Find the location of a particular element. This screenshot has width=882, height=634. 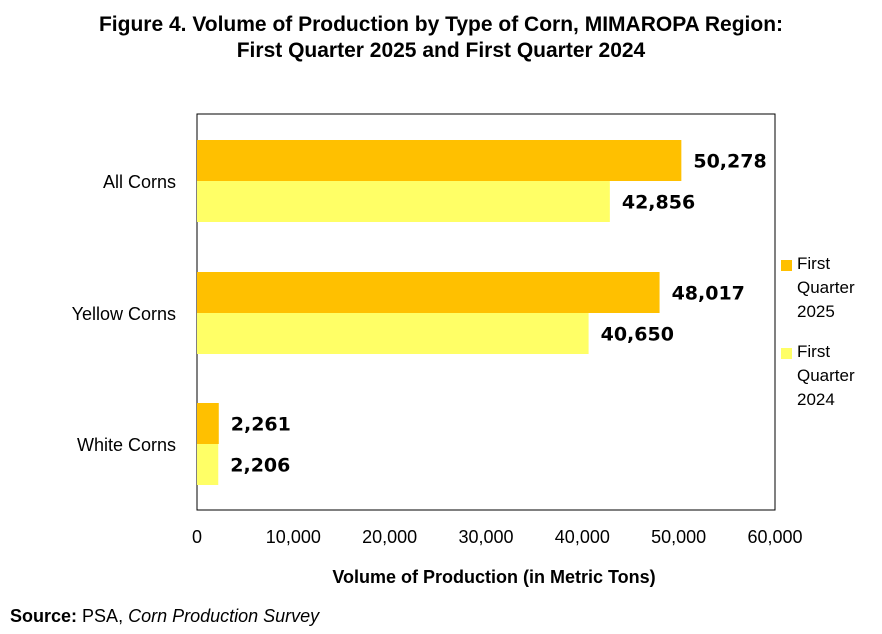

category-label-yellow-corns: Yellow Corns is located at coordinates (124, 314).